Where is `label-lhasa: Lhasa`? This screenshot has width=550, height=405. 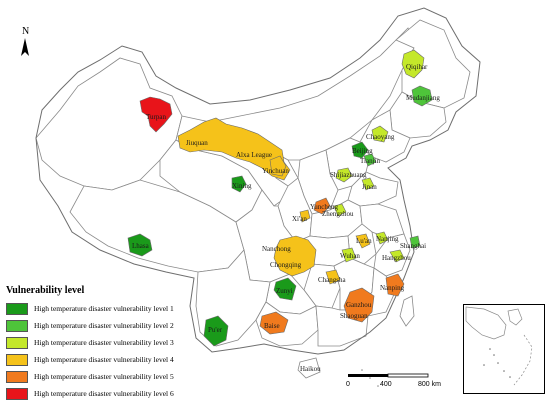 label-lhasa: Lhasa is located at coordinates (141, 246).